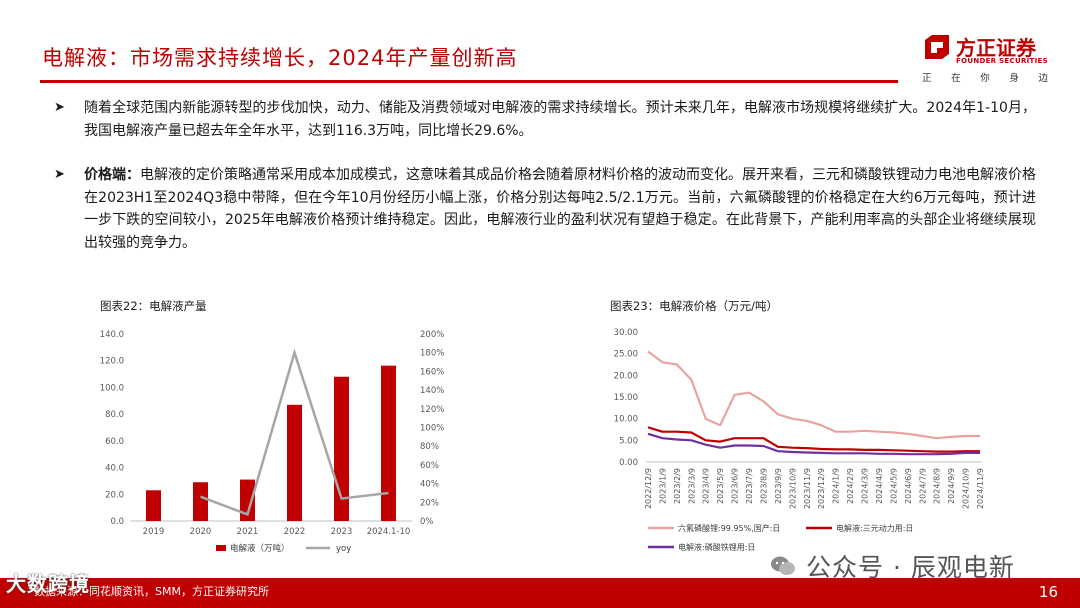 The width and height of the screenshot is (1080, 608). I want to click on right-tick-label: 60%, so click(429, 466).